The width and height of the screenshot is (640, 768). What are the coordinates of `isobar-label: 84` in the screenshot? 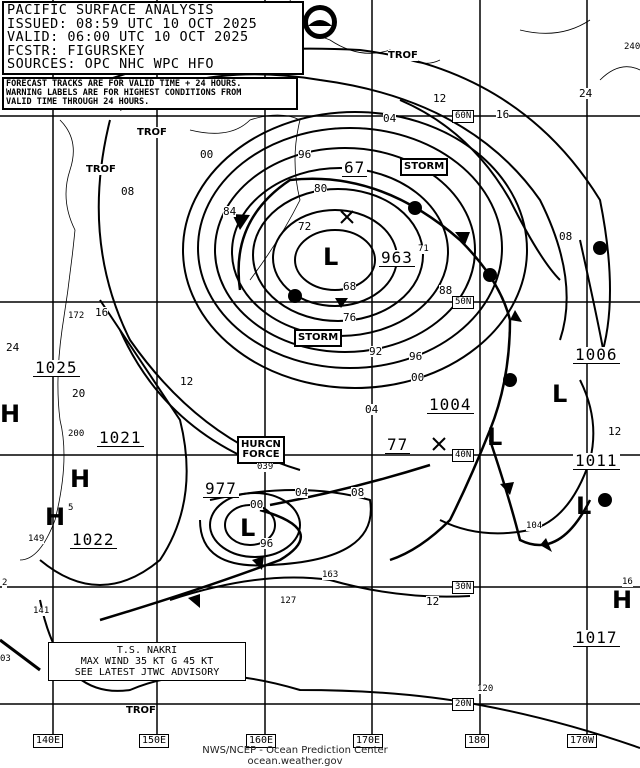 It's located at (230, 211).